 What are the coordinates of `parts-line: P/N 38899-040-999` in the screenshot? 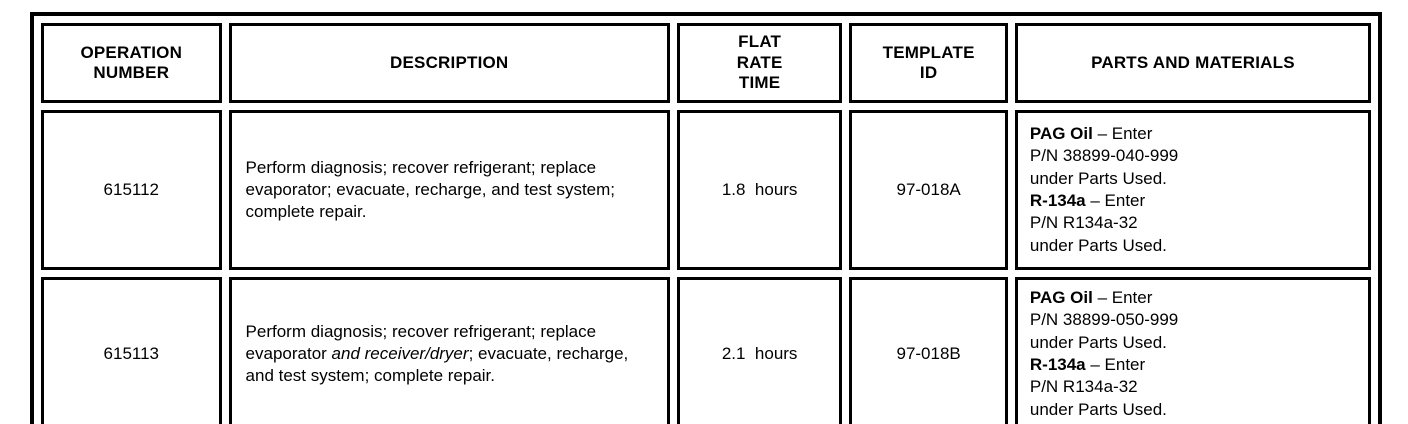 It's located at (1196, 156).